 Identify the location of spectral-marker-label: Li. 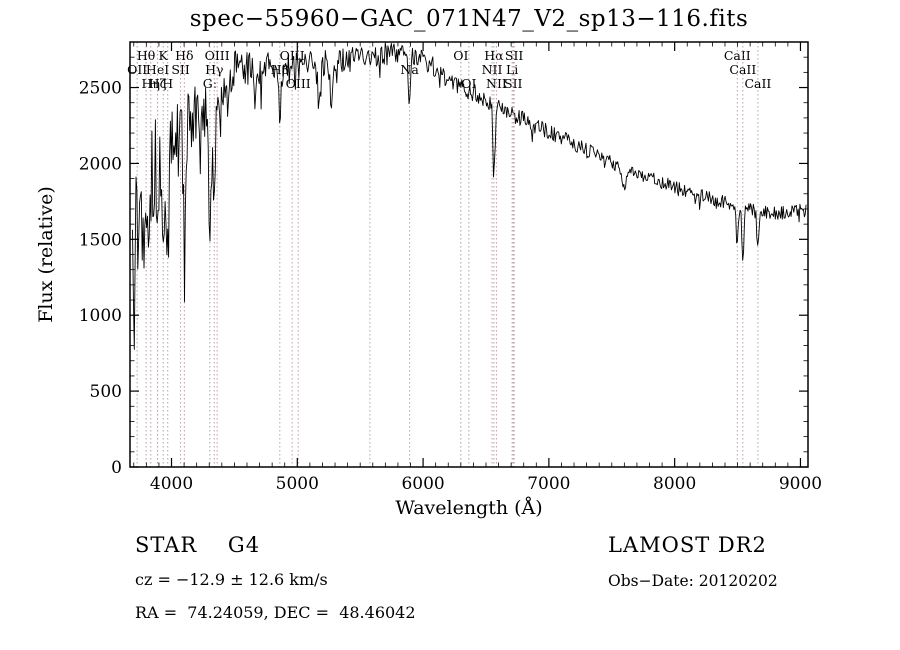
(512, 69).